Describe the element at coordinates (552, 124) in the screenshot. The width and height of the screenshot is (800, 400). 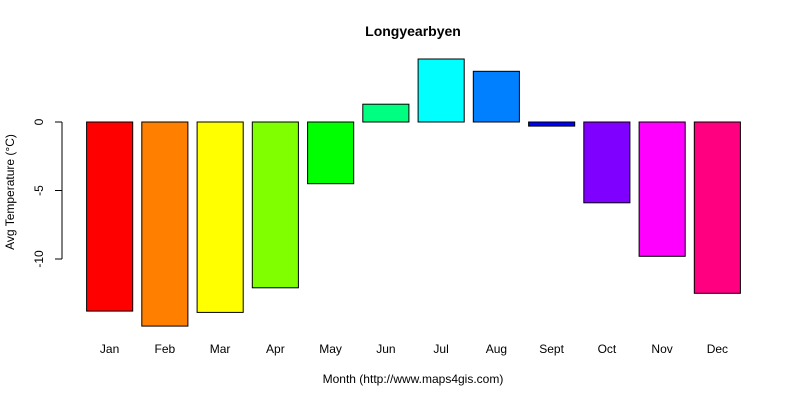
I see `bar-sept` at that location.